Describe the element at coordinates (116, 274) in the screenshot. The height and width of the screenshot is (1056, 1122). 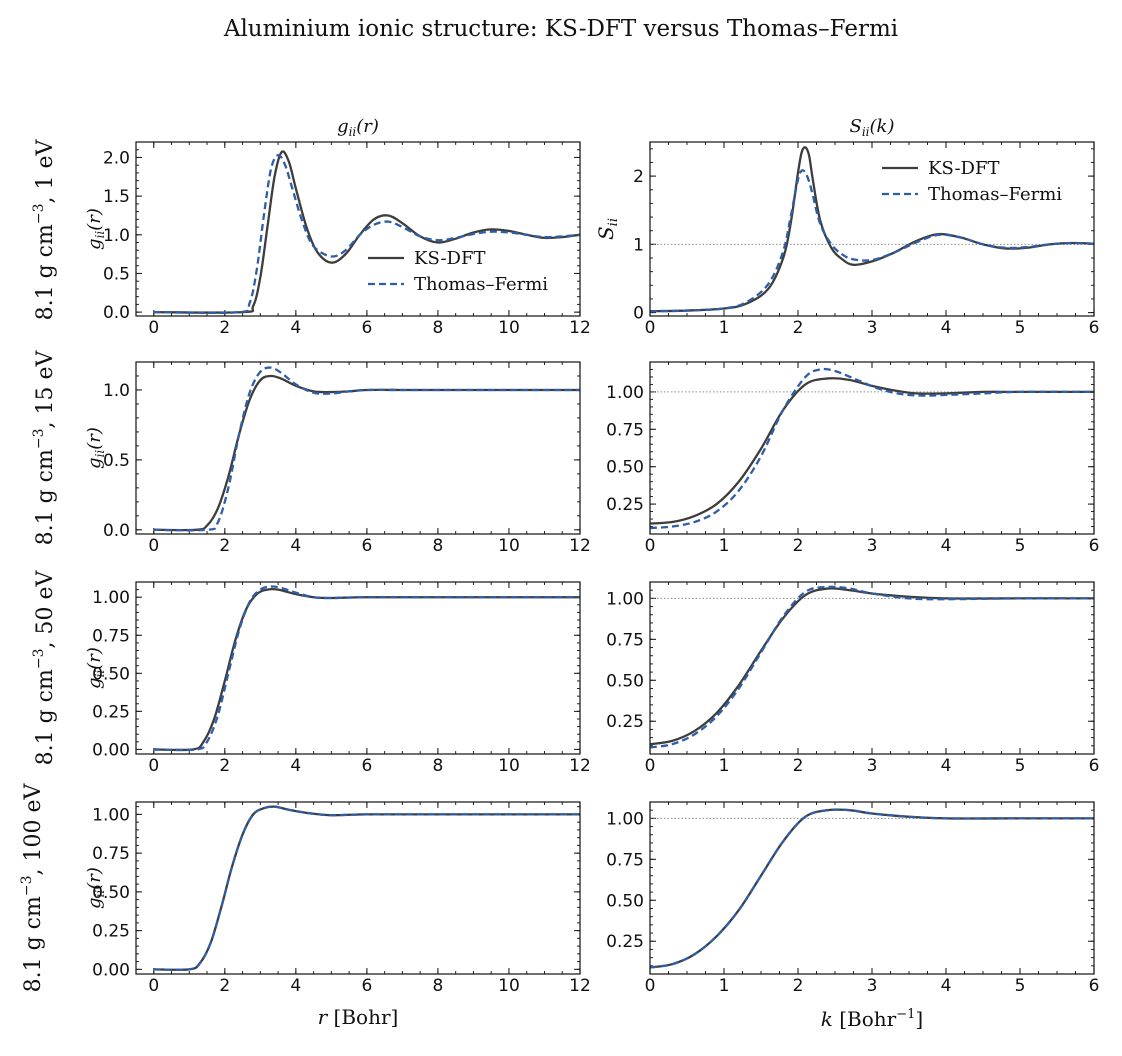
I see `y-tick-label: 0.5` at that location.